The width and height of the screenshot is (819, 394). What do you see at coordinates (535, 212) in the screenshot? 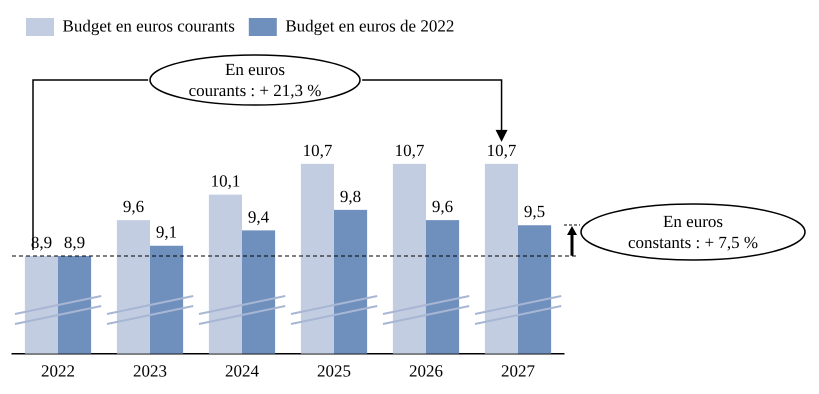
I see `data-label: 9,5` at bounding box center [535, 212].